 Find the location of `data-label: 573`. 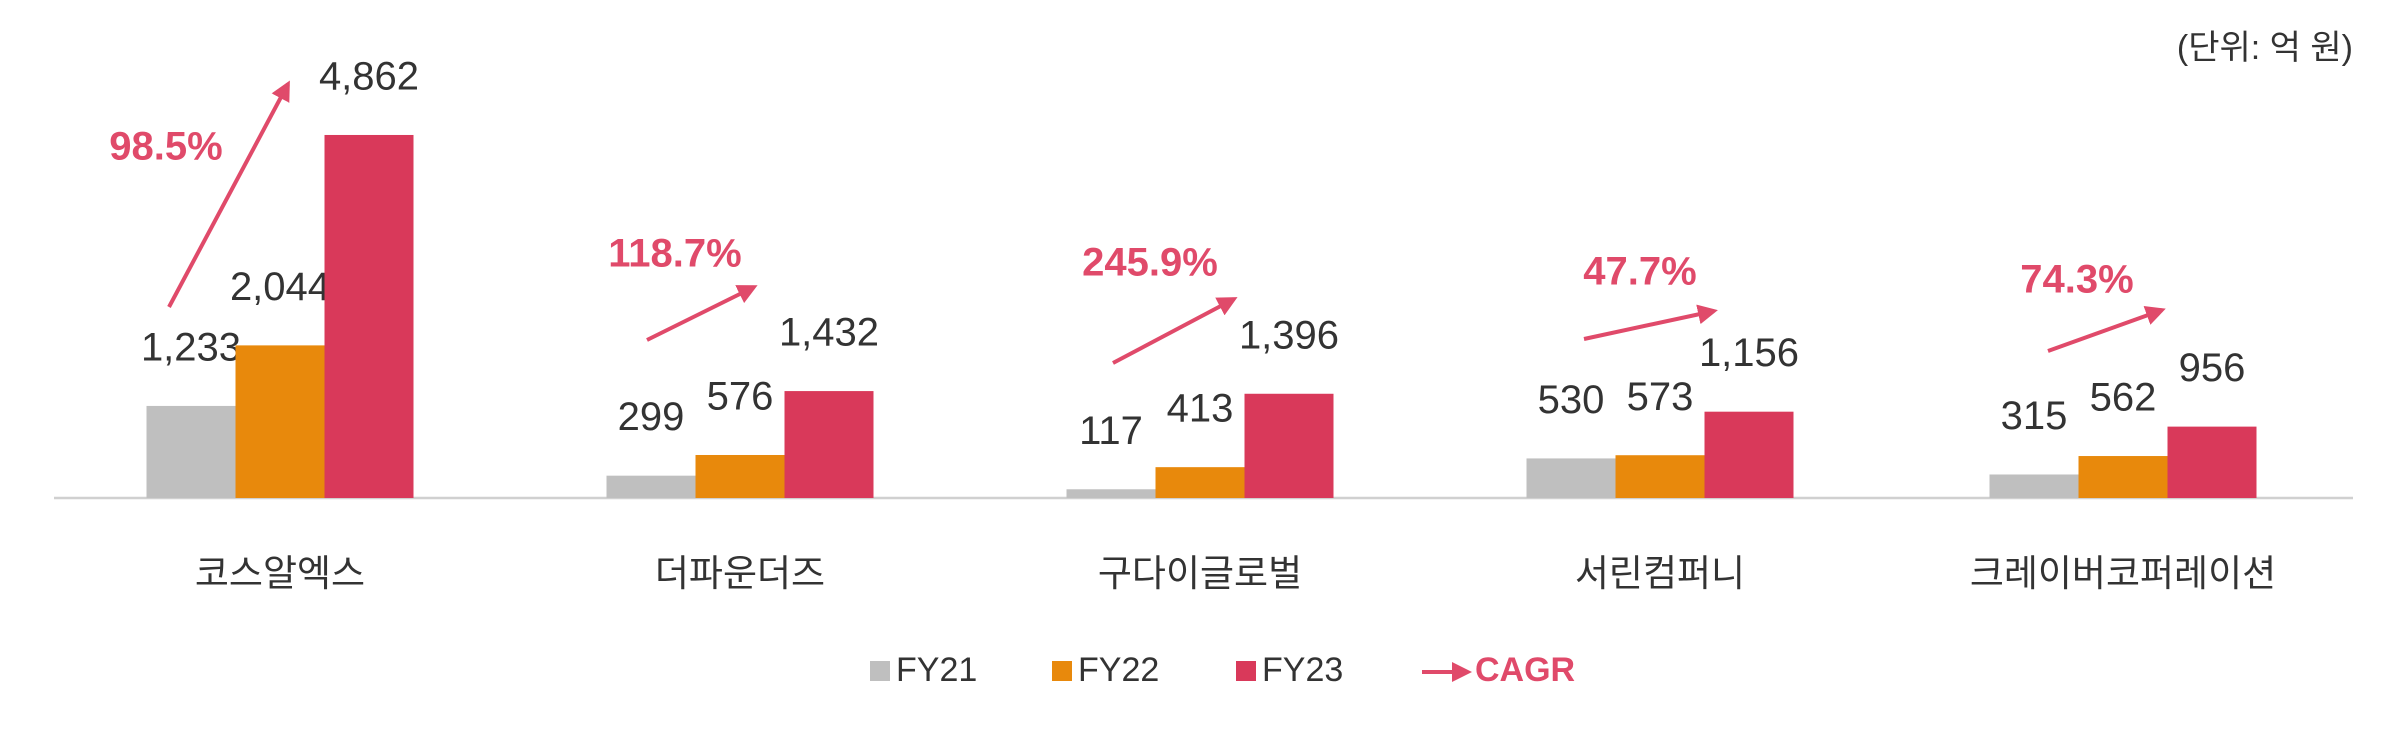

data-label: 573 is located at coordinates (1660, 397).